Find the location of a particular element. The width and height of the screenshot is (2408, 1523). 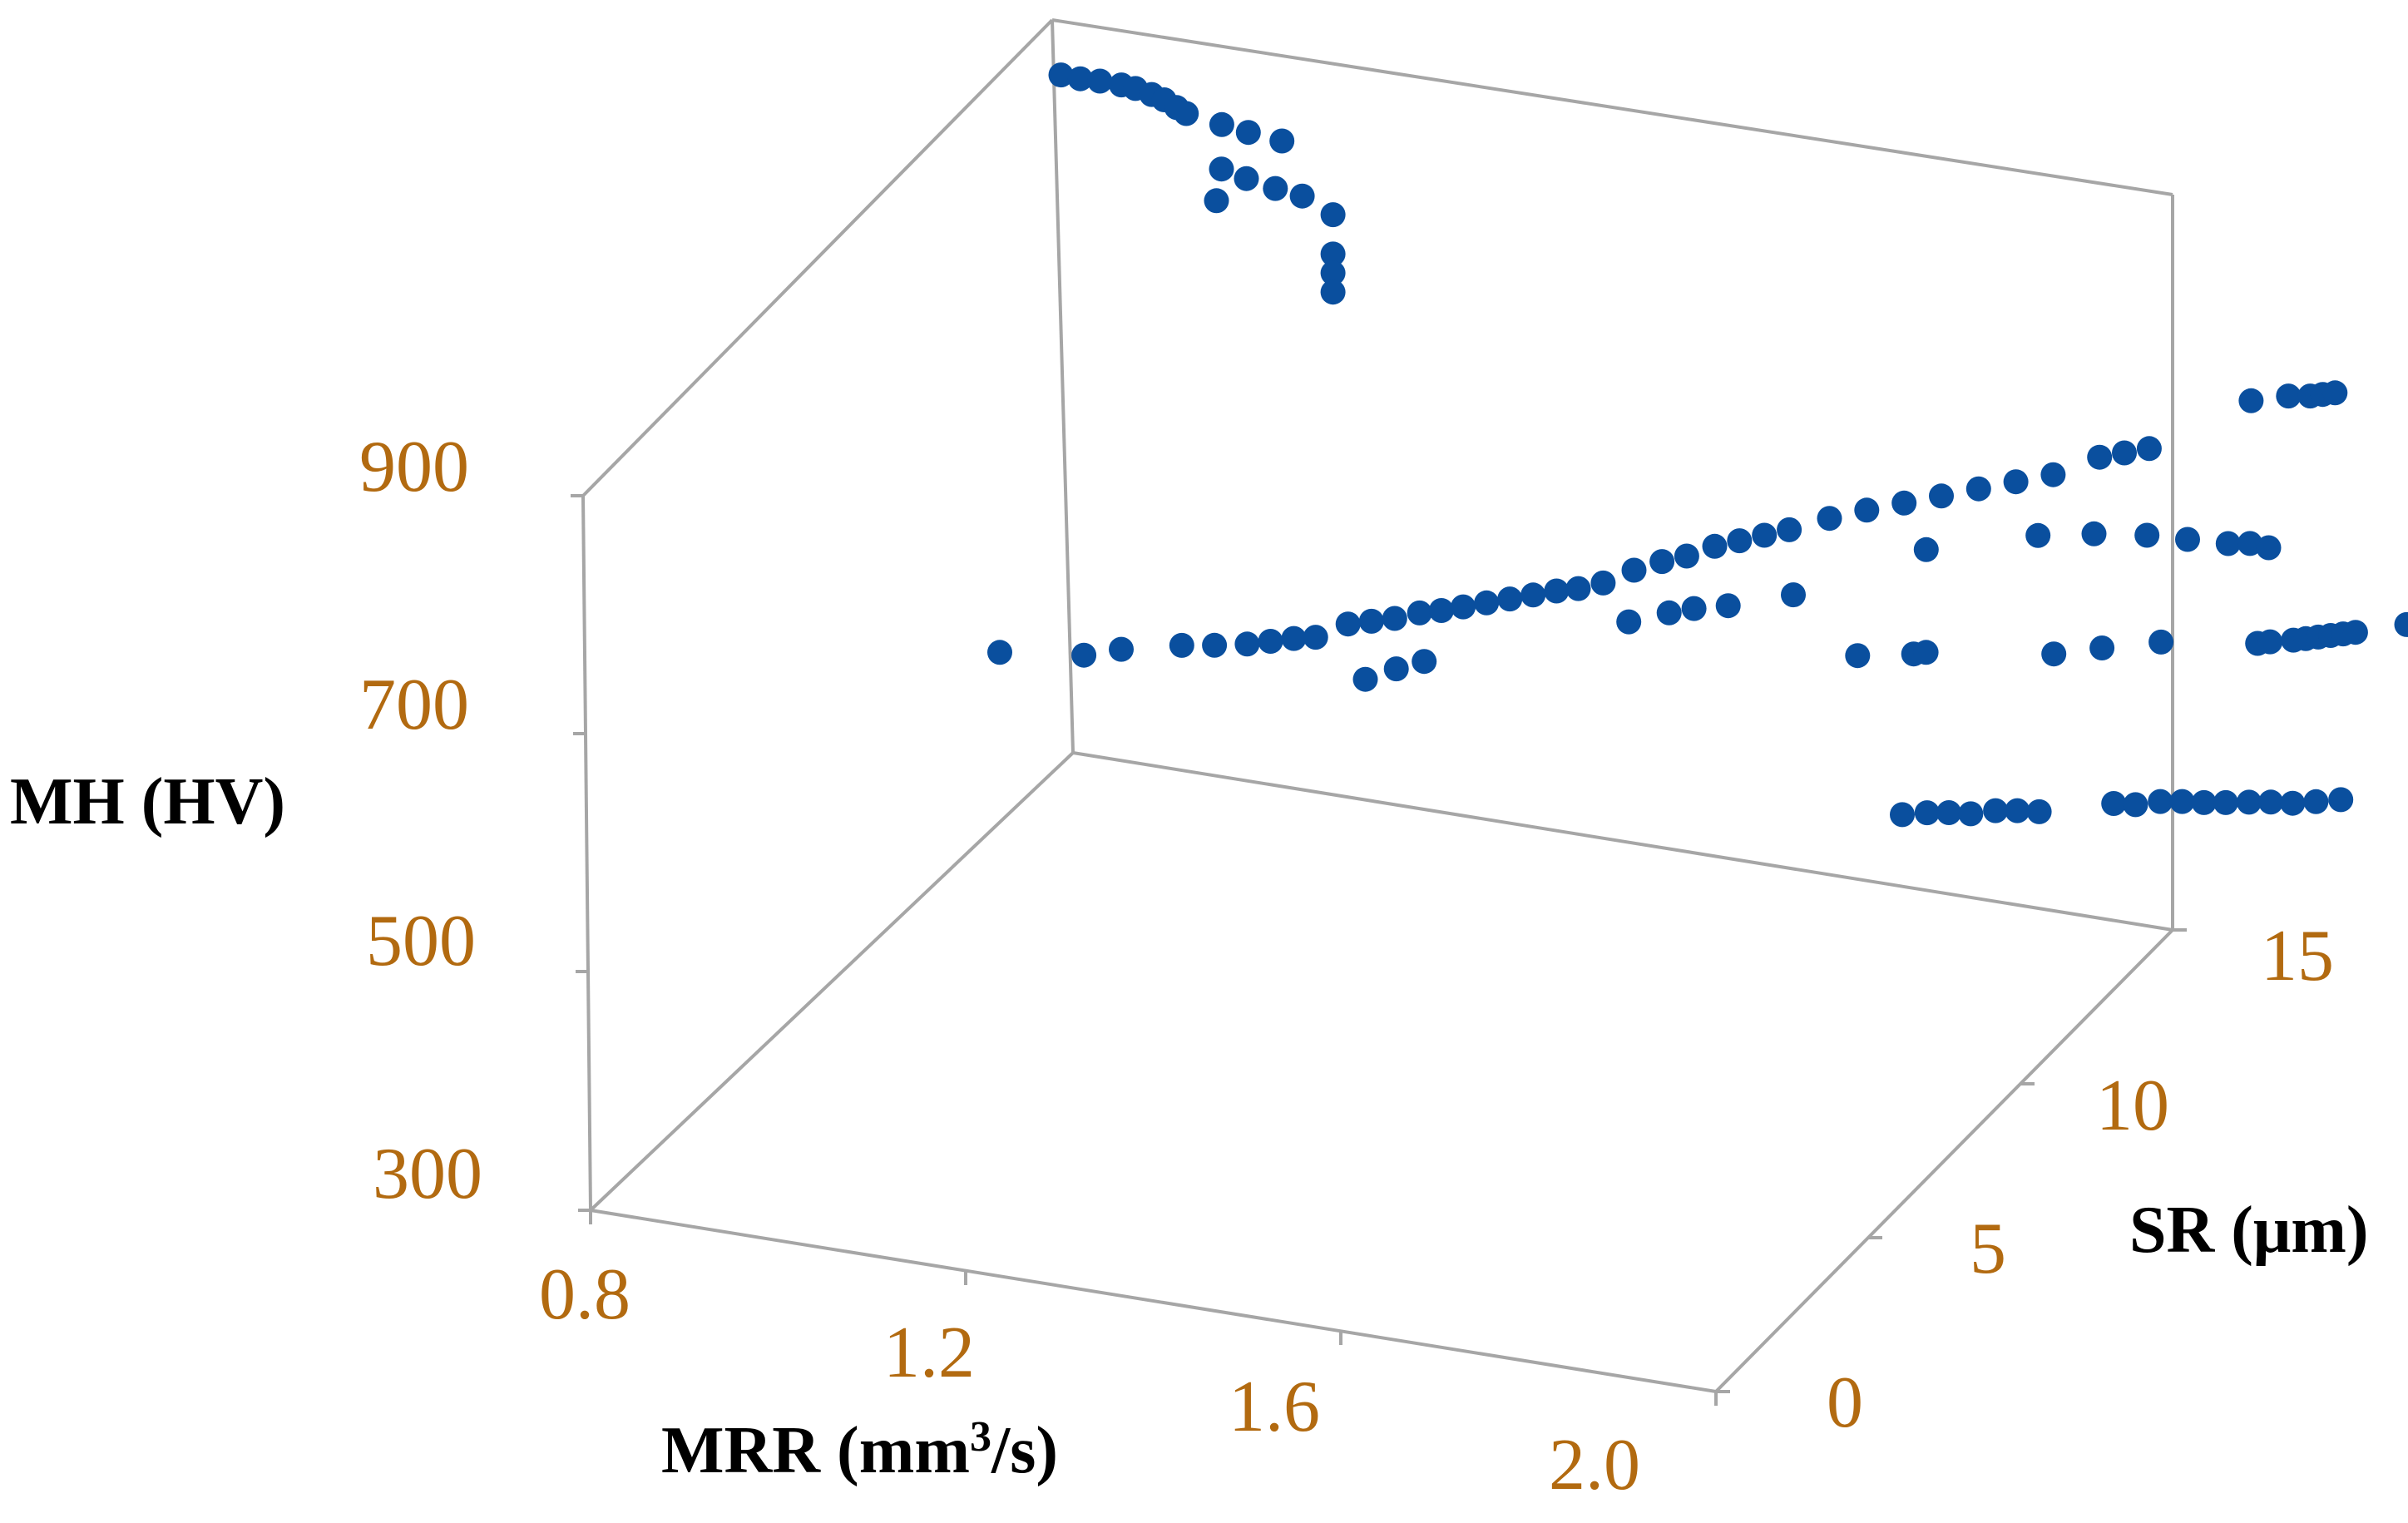

sr-tick-labels: 0 5 10 15 is located at coordinates (2080, 1179).